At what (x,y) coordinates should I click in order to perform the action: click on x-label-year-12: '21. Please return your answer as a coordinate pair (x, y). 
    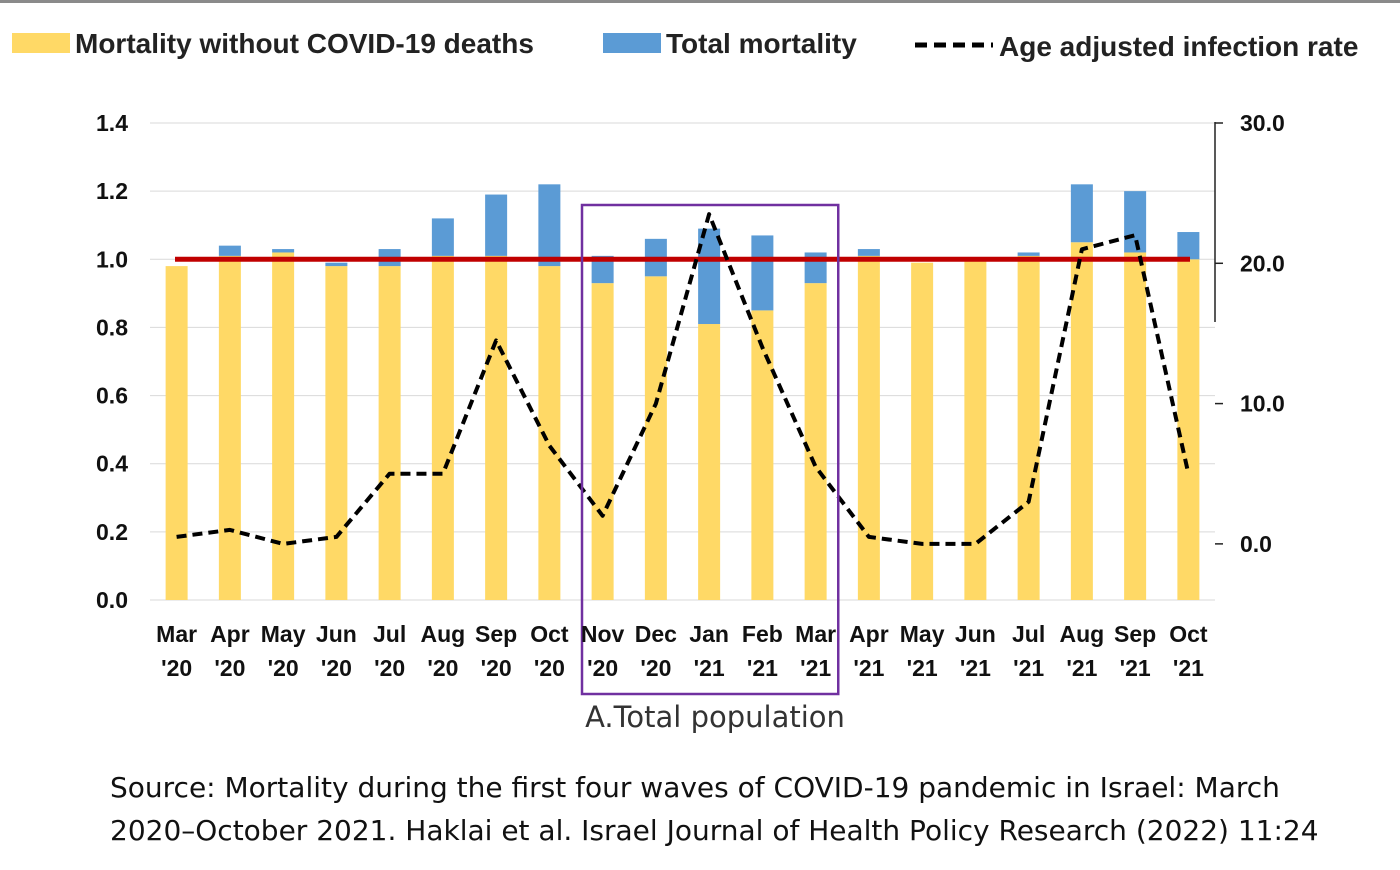
    Looking at the image, I should click on (815, 668).